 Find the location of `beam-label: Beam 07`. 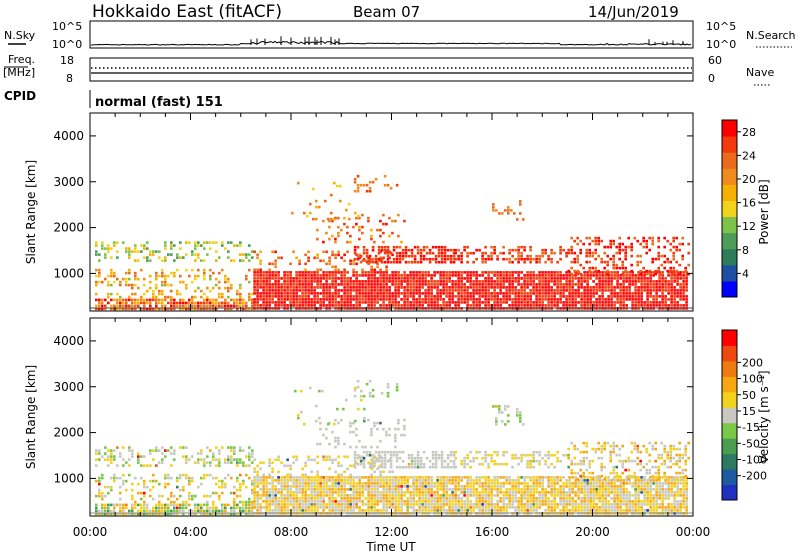

beam-label: Beam 07 is located at coordinates (386, 12).